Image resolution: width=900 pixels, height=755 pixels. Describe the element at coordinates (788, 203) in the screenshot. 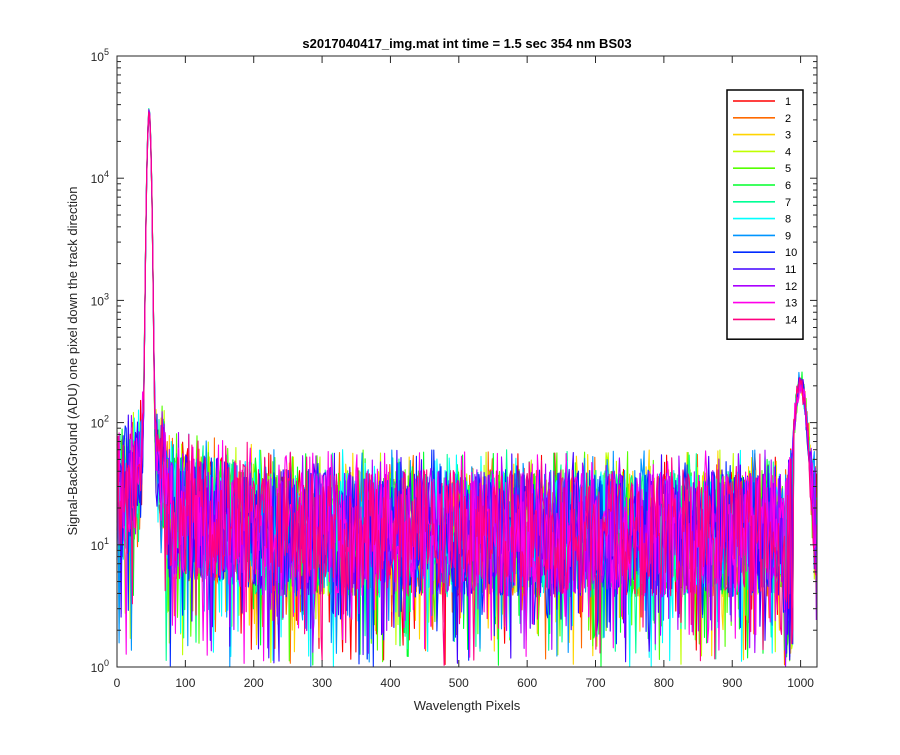

I see `legend-label-7: 7` at that location.